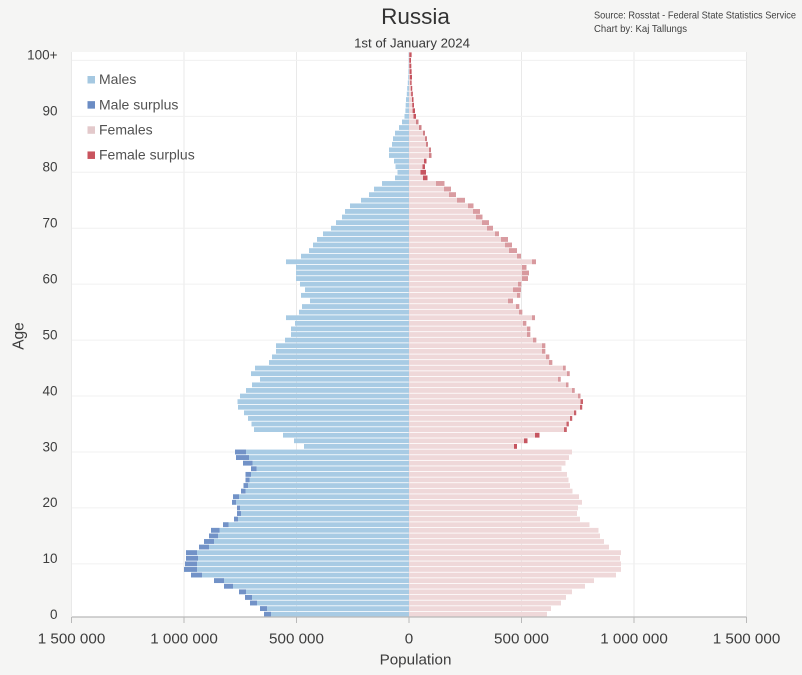  I want to click on svg-text: 100+, so click(42, 55).